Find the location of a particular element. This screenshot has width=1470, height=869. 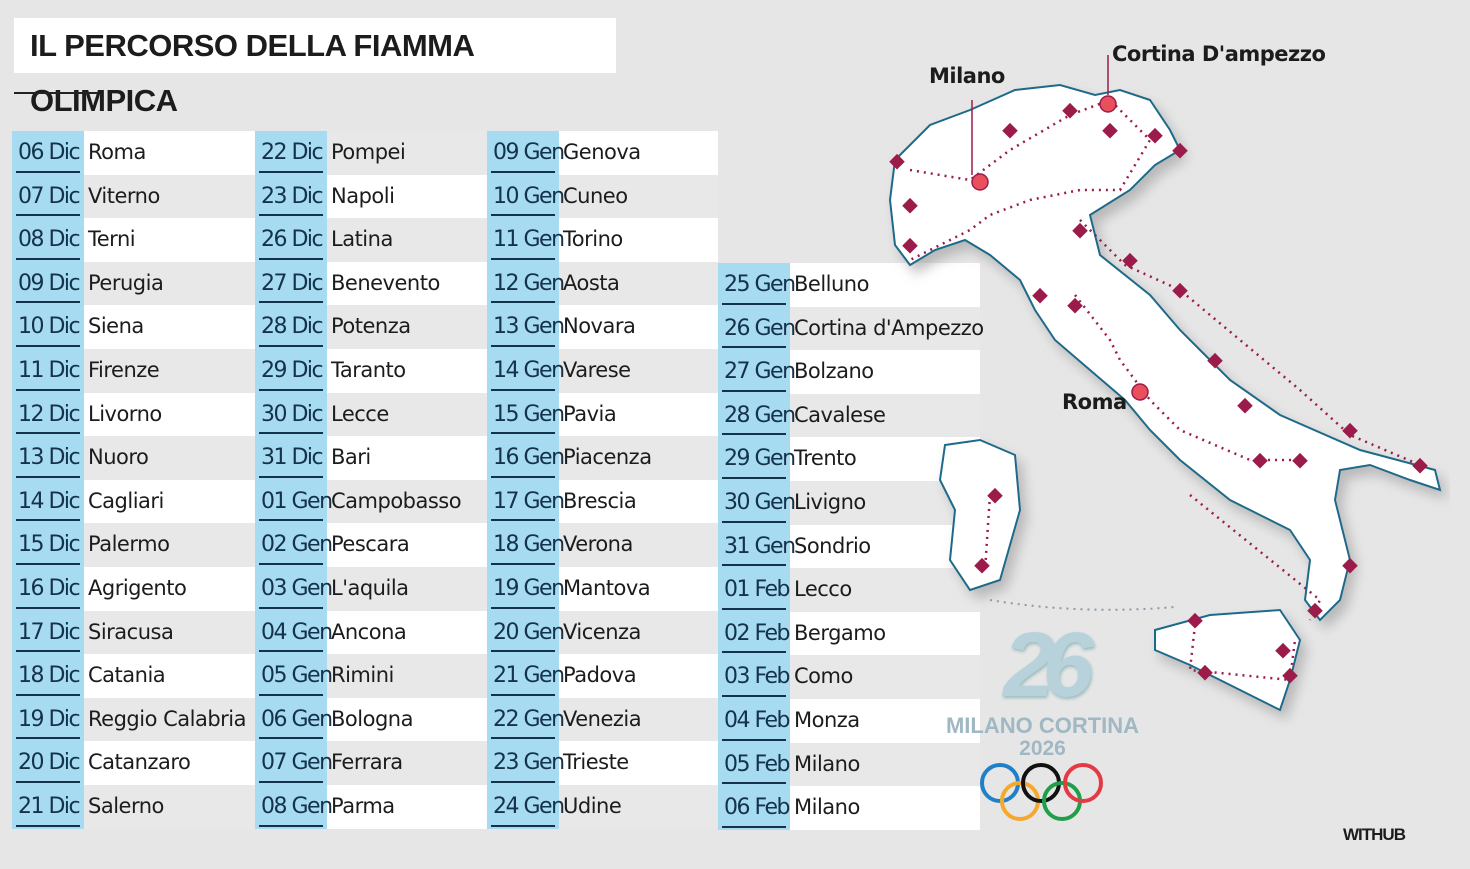

stage-city: Firenze is located at coordinates (169, 370).